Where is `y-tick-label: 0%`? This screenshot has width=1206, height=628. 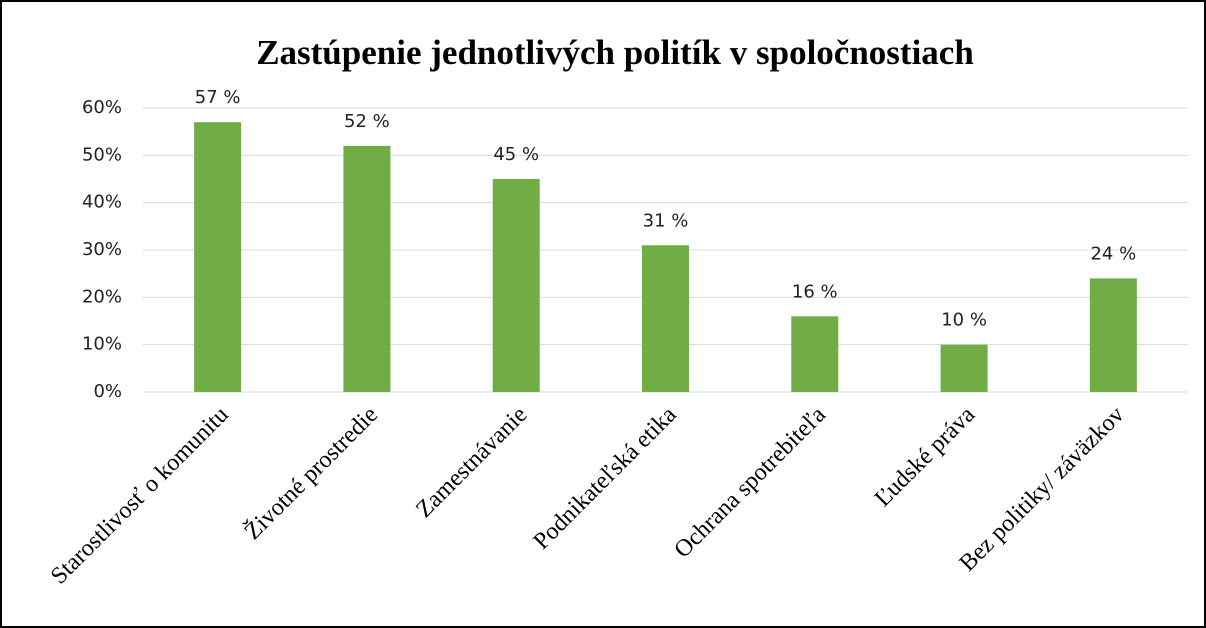
y-tick-label: 0% is located at coordinates (107, 391).